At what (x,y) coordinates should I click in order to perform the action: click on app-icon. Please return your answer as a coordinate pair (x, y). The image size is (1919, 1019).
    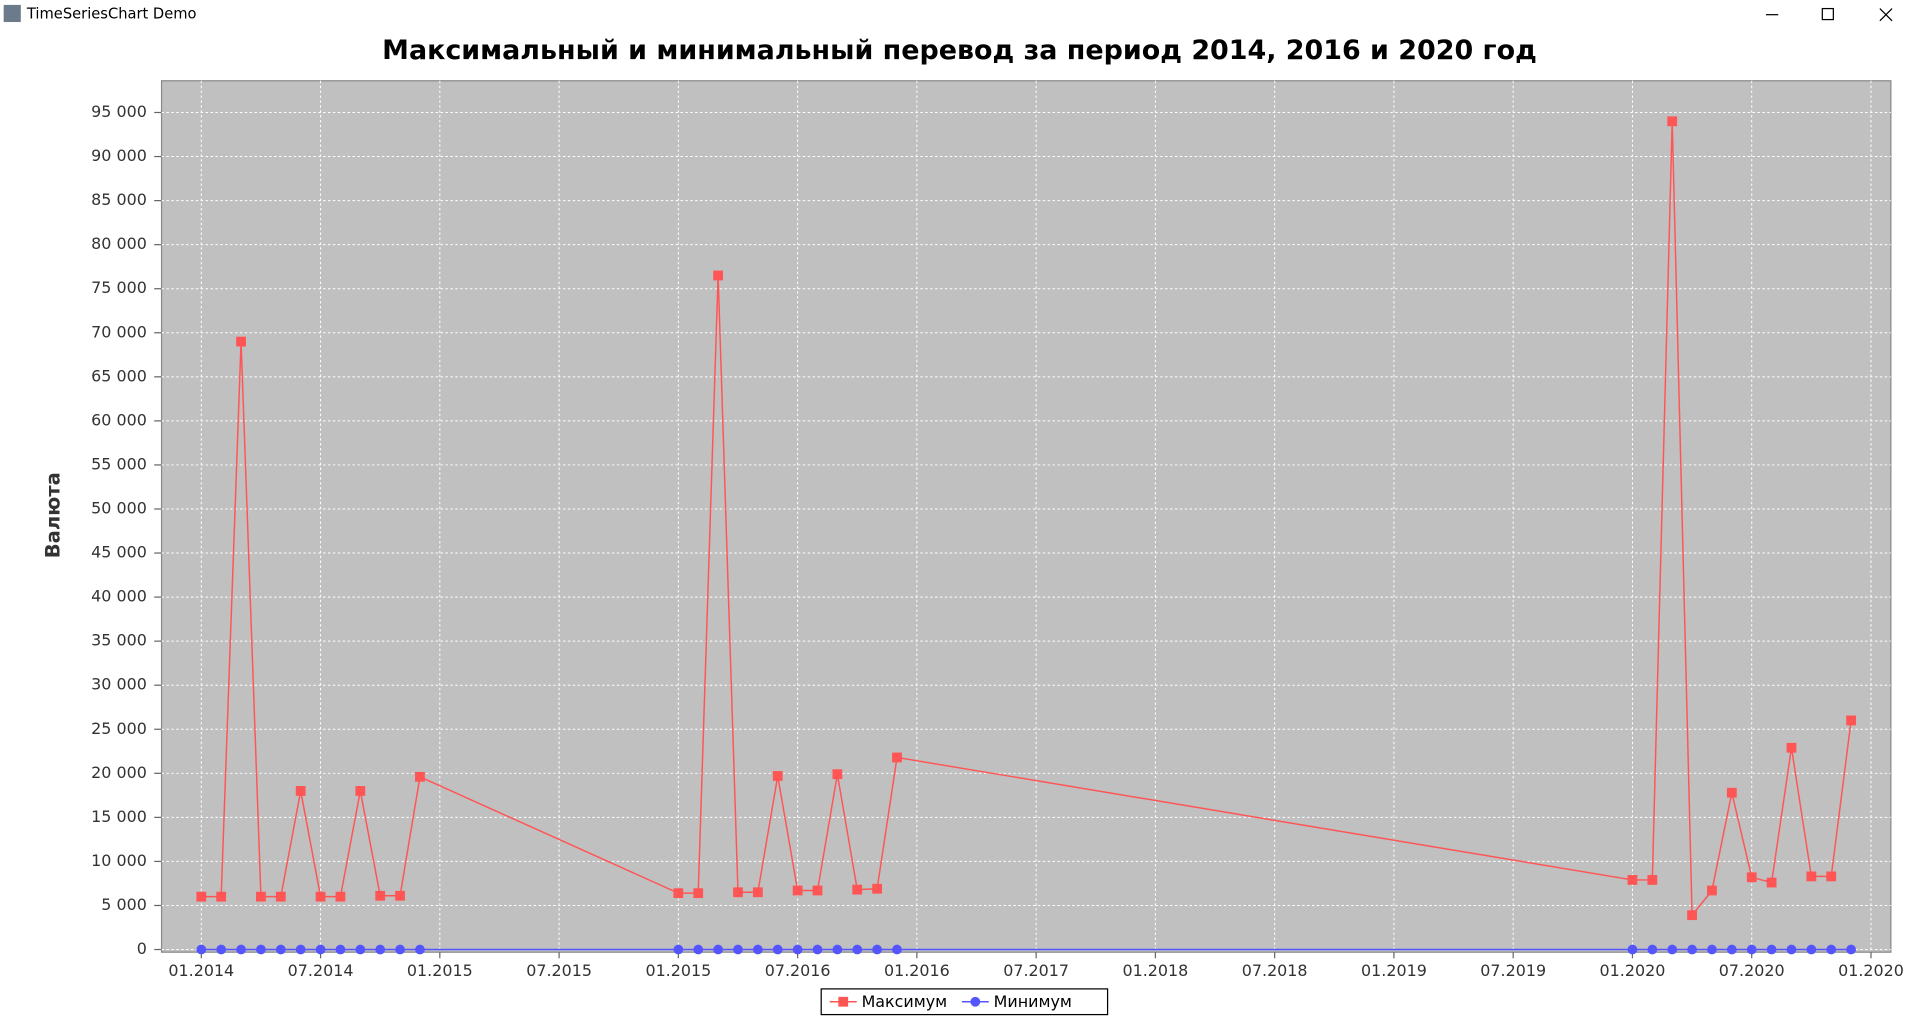
    Looking at the image, I should click on (12, 13).